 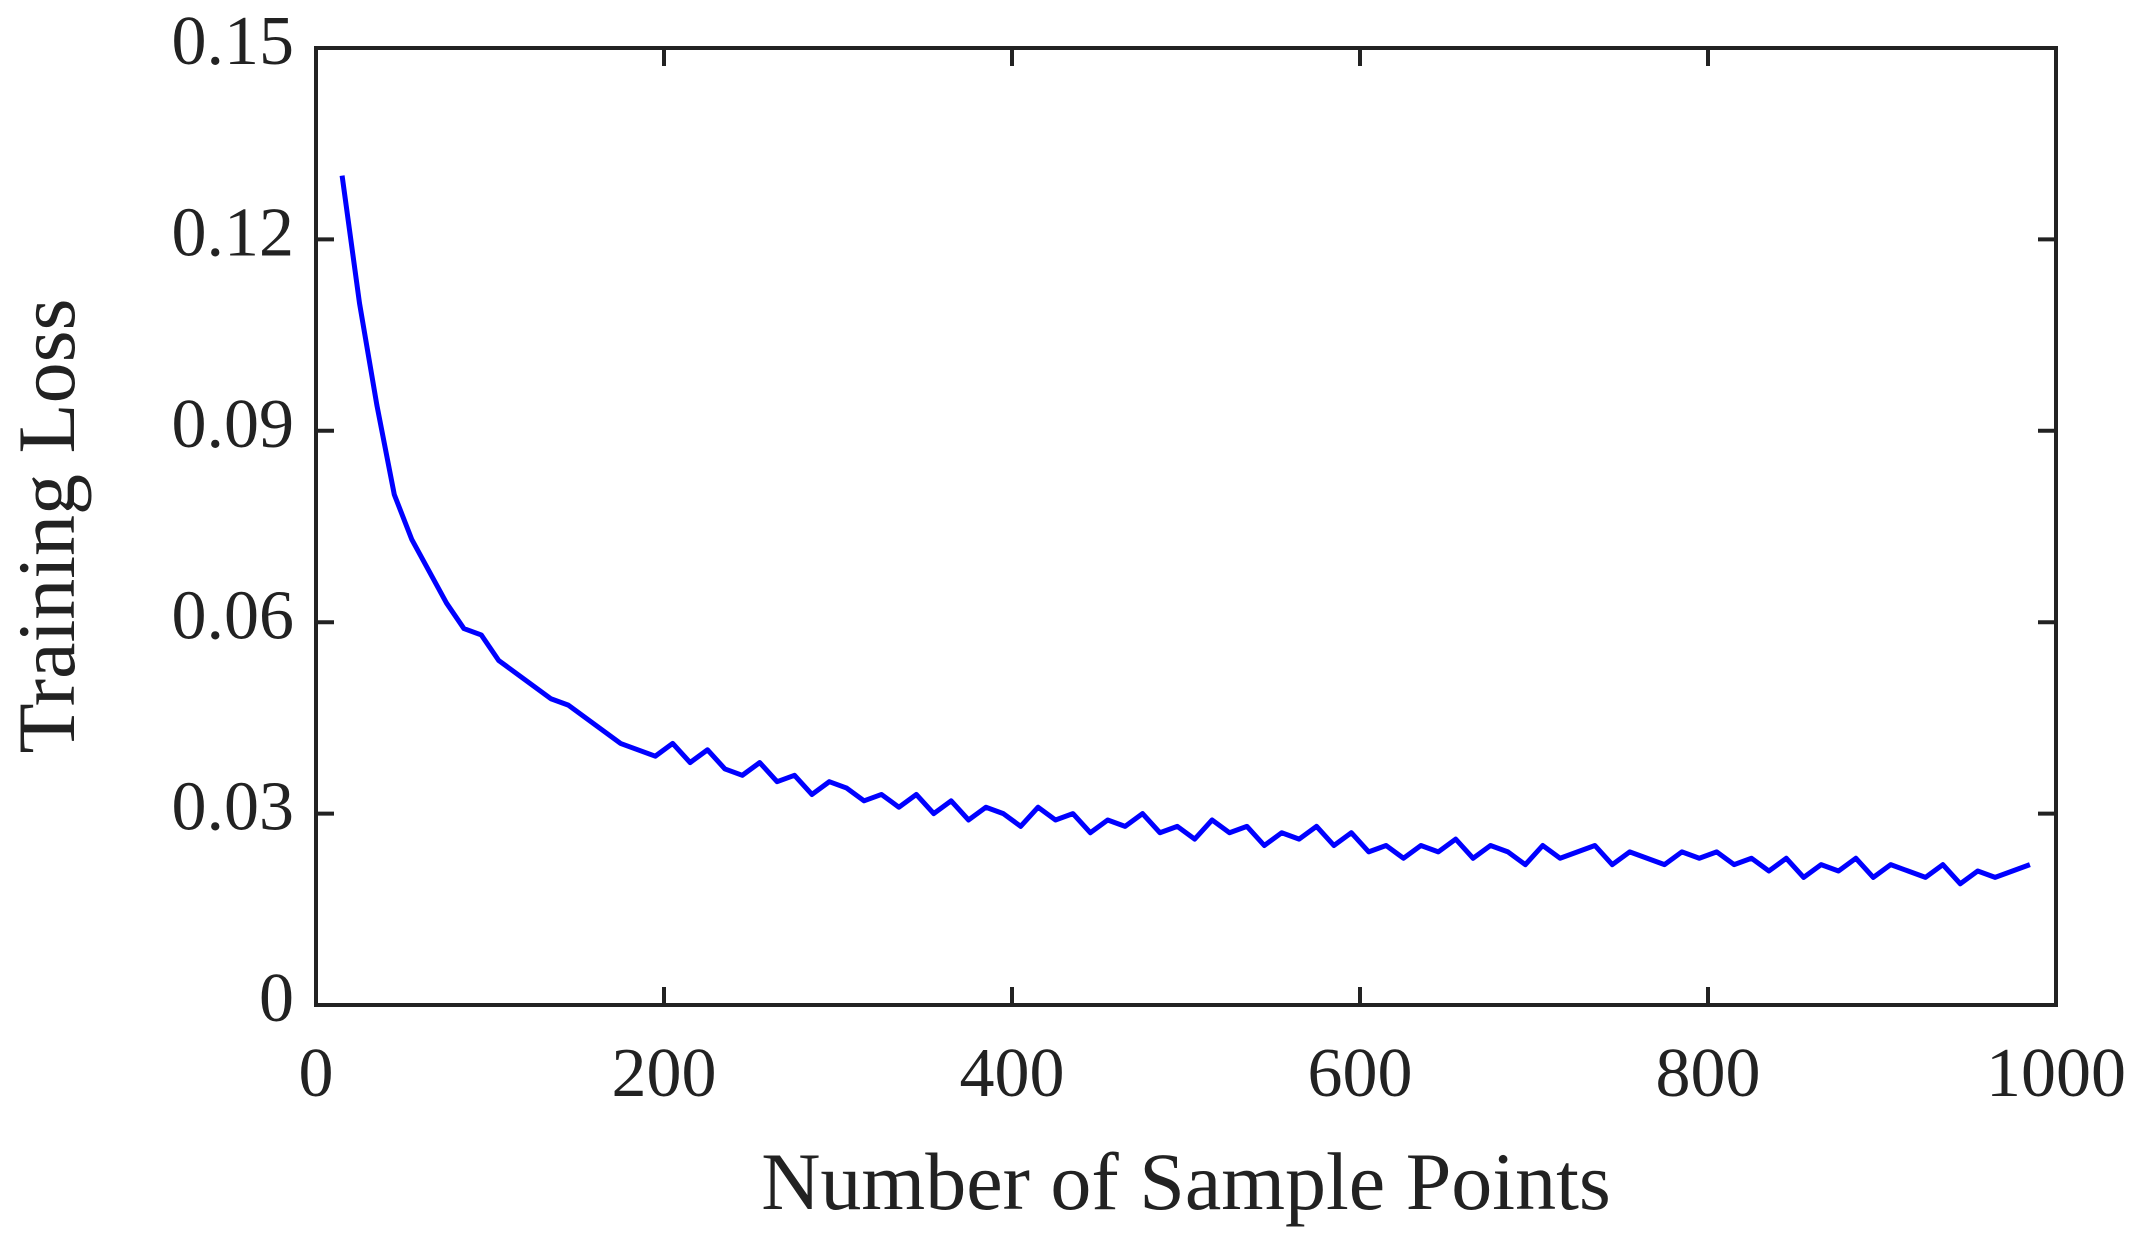 I want to click on y-axis-label: Training Loss, so click(x=46, y=526).